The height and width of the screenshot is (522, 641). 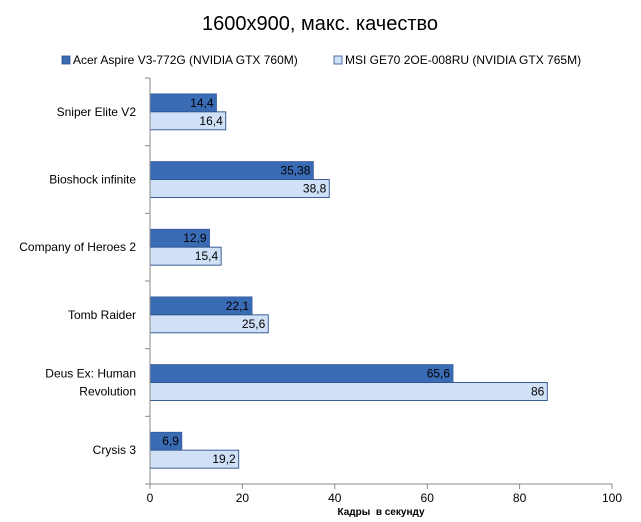 What do you see at coordinates (97, 112) in the screenshot?
I see `category-label-1: Sniper Elite V2` at bounding box center [97, 112].